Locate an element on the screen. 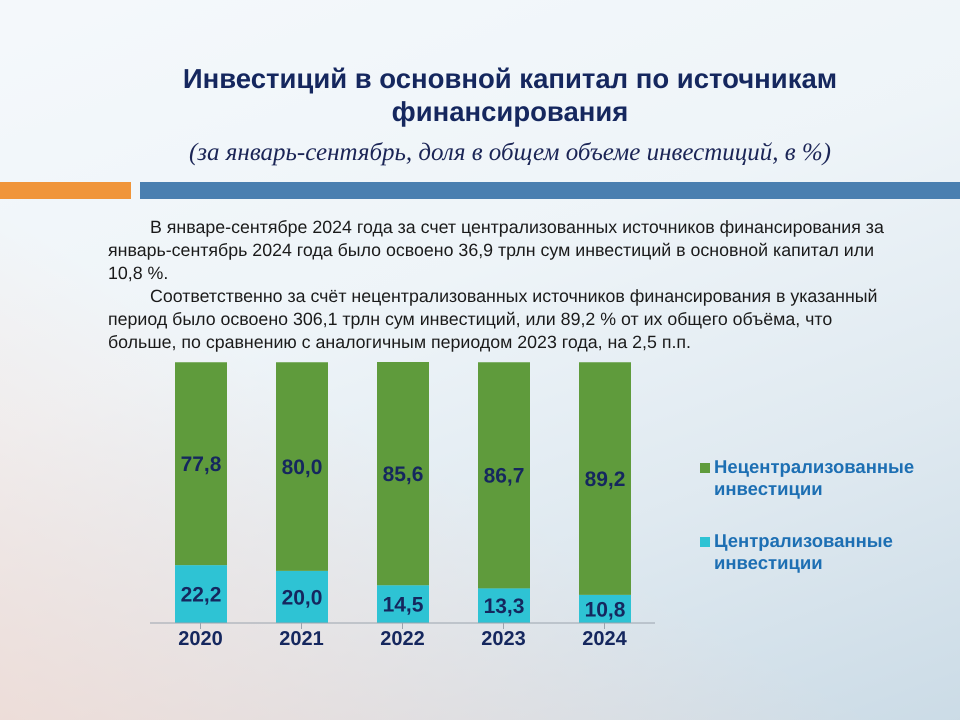 The width and height of the screenshot is (960, 720). legend-label: Централизованные инвестиции is located at coordinates (804, 552).